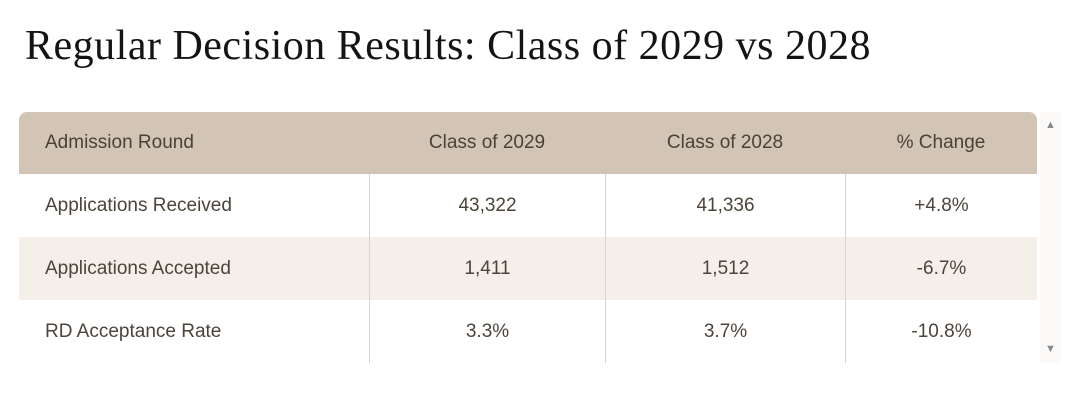 This screenshot has height=400, width=1080. I want to click on scroll-up-icon: ▲, so click(1050, 125).